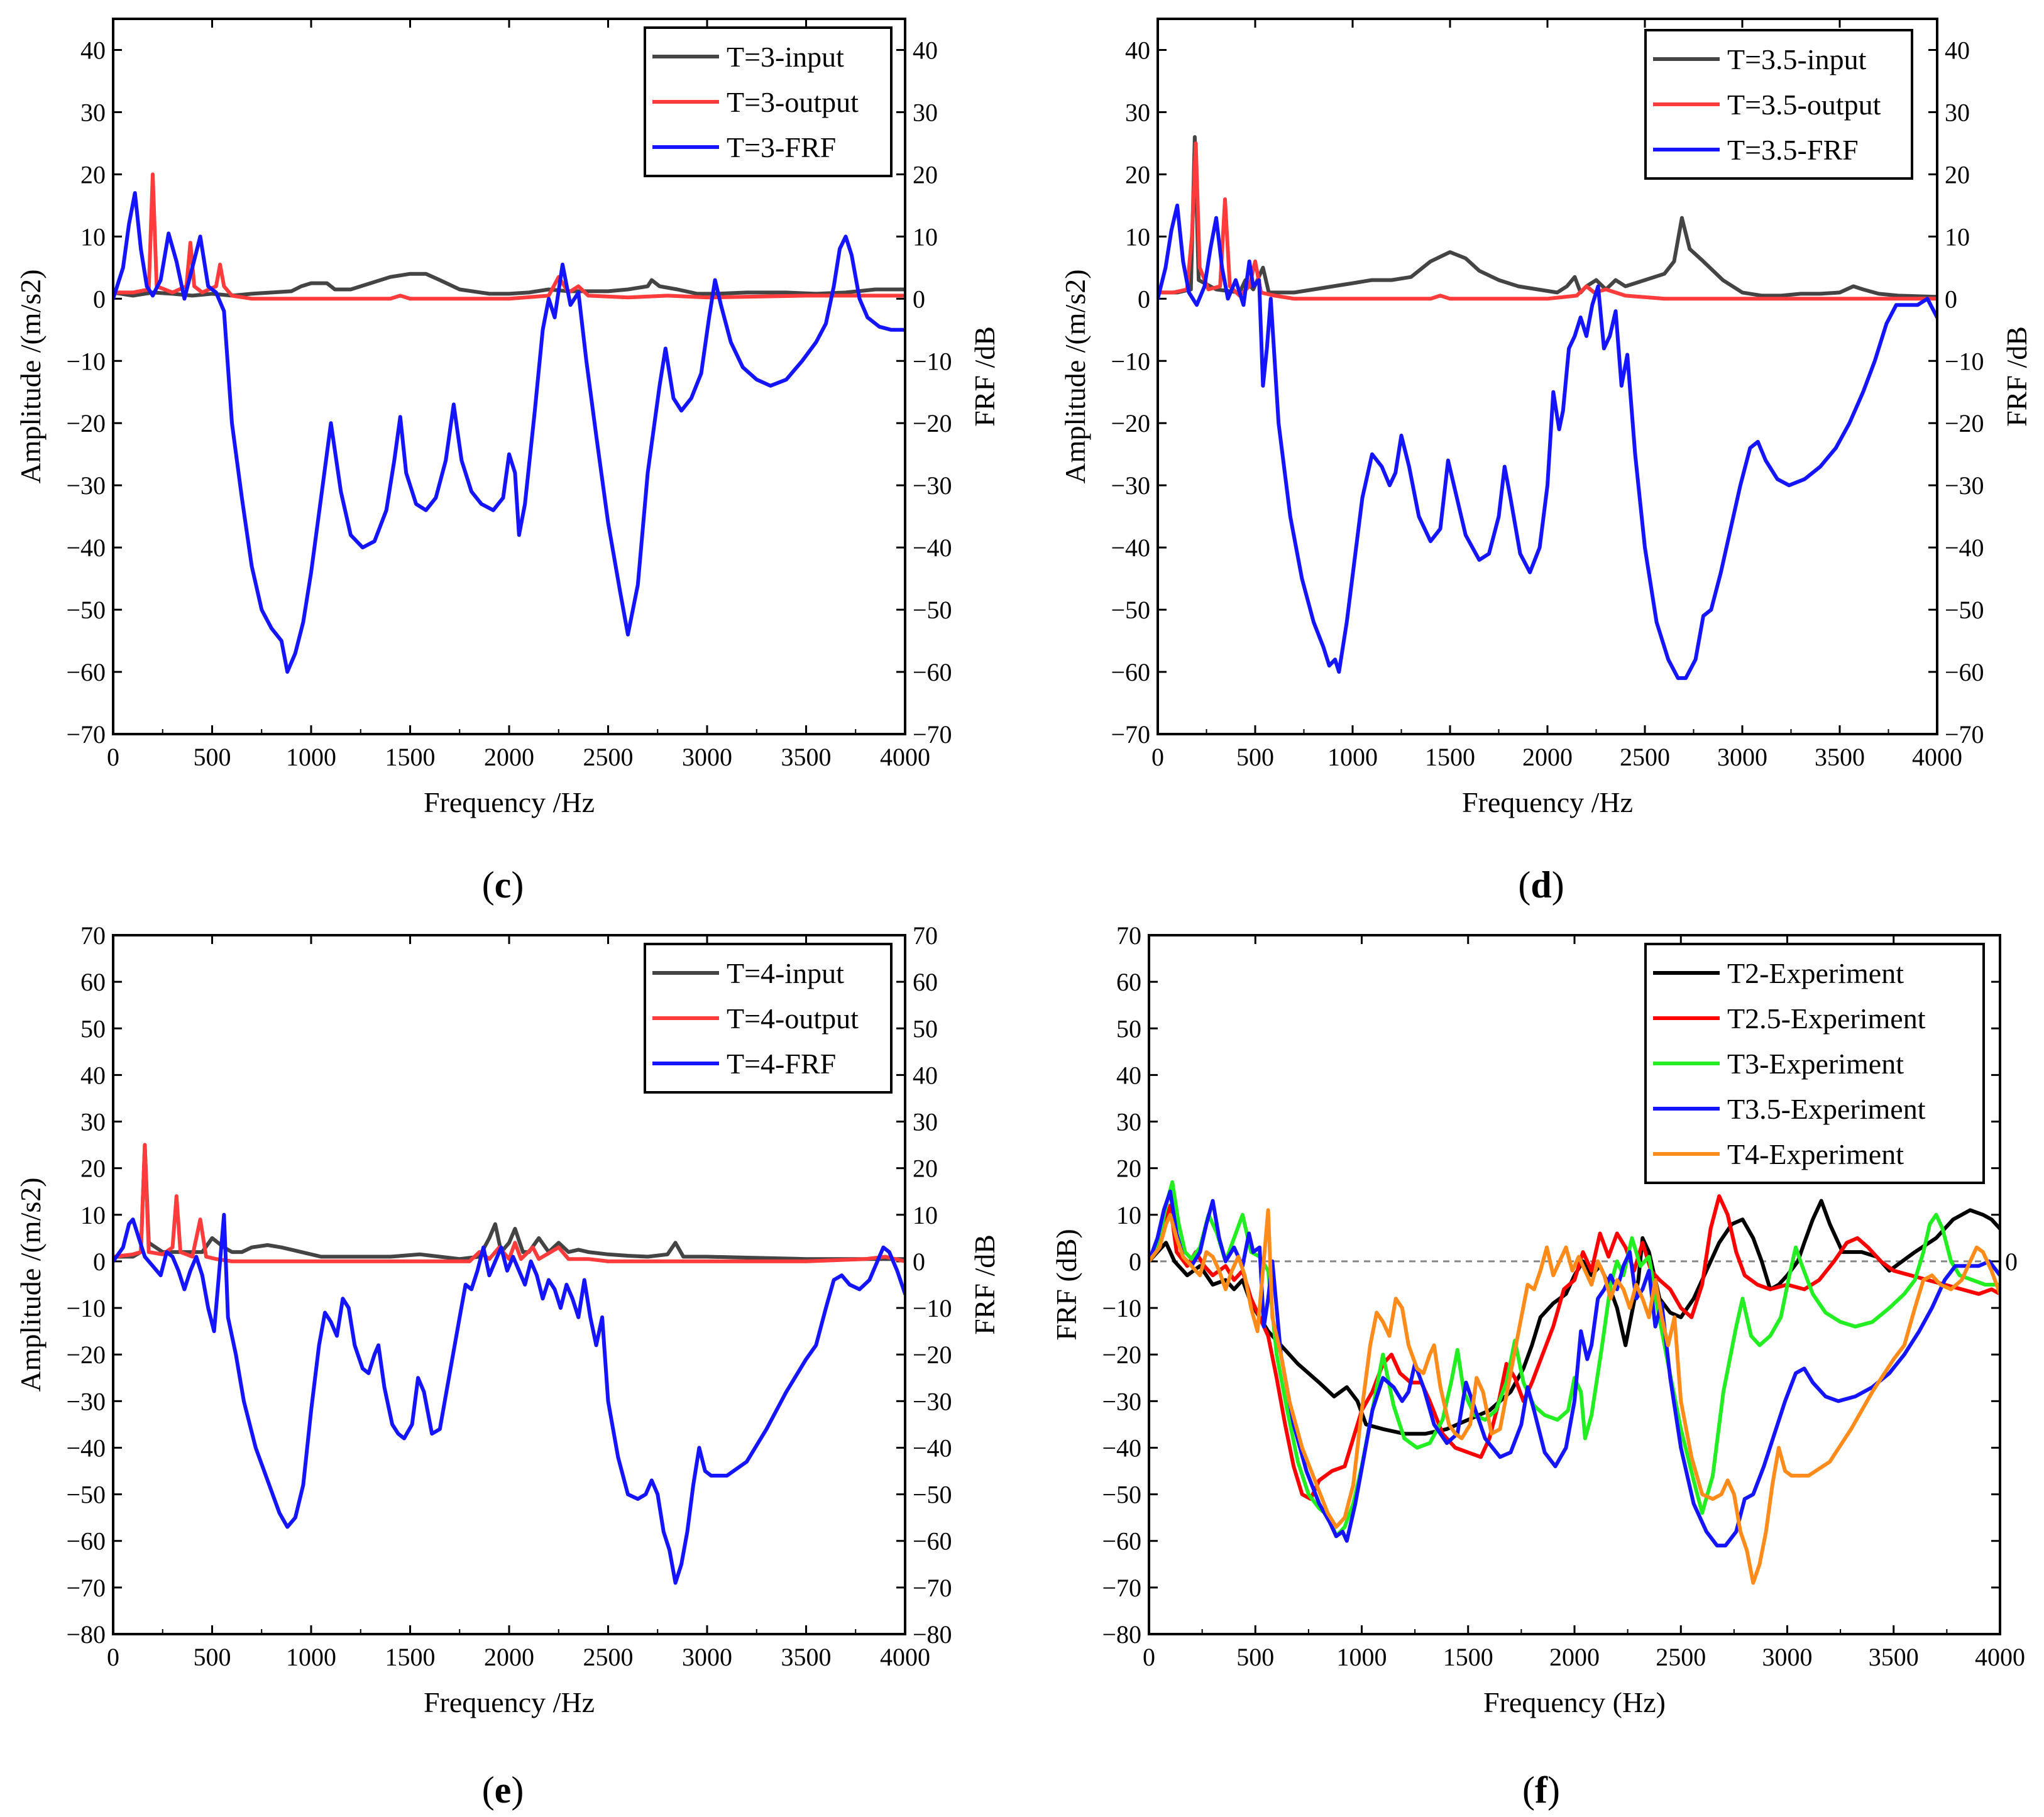  Describe the element at coordinates (933, 1401) in the screenshot. I see `y2-tick-label: −30` at that location.